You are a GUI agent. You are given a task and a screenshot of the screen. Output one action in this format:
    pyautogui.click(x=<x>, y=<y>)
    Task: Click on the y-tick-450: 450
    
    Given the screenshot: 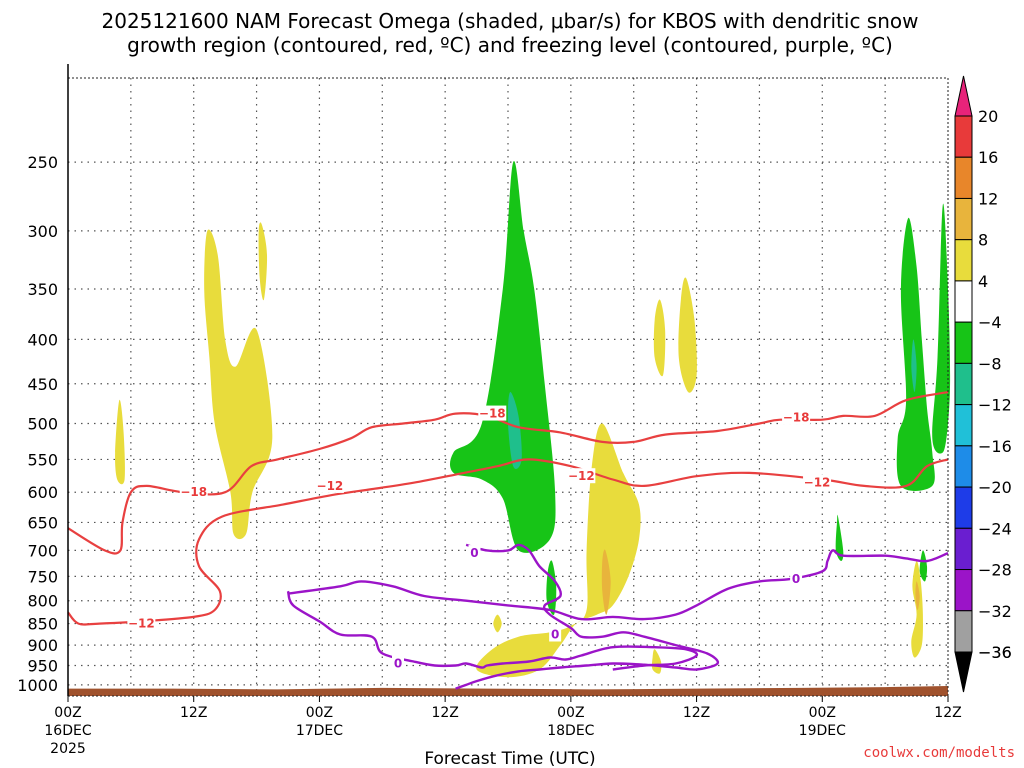 What is the action you would take?
    pyautogui.click(x=42, y=384)
    